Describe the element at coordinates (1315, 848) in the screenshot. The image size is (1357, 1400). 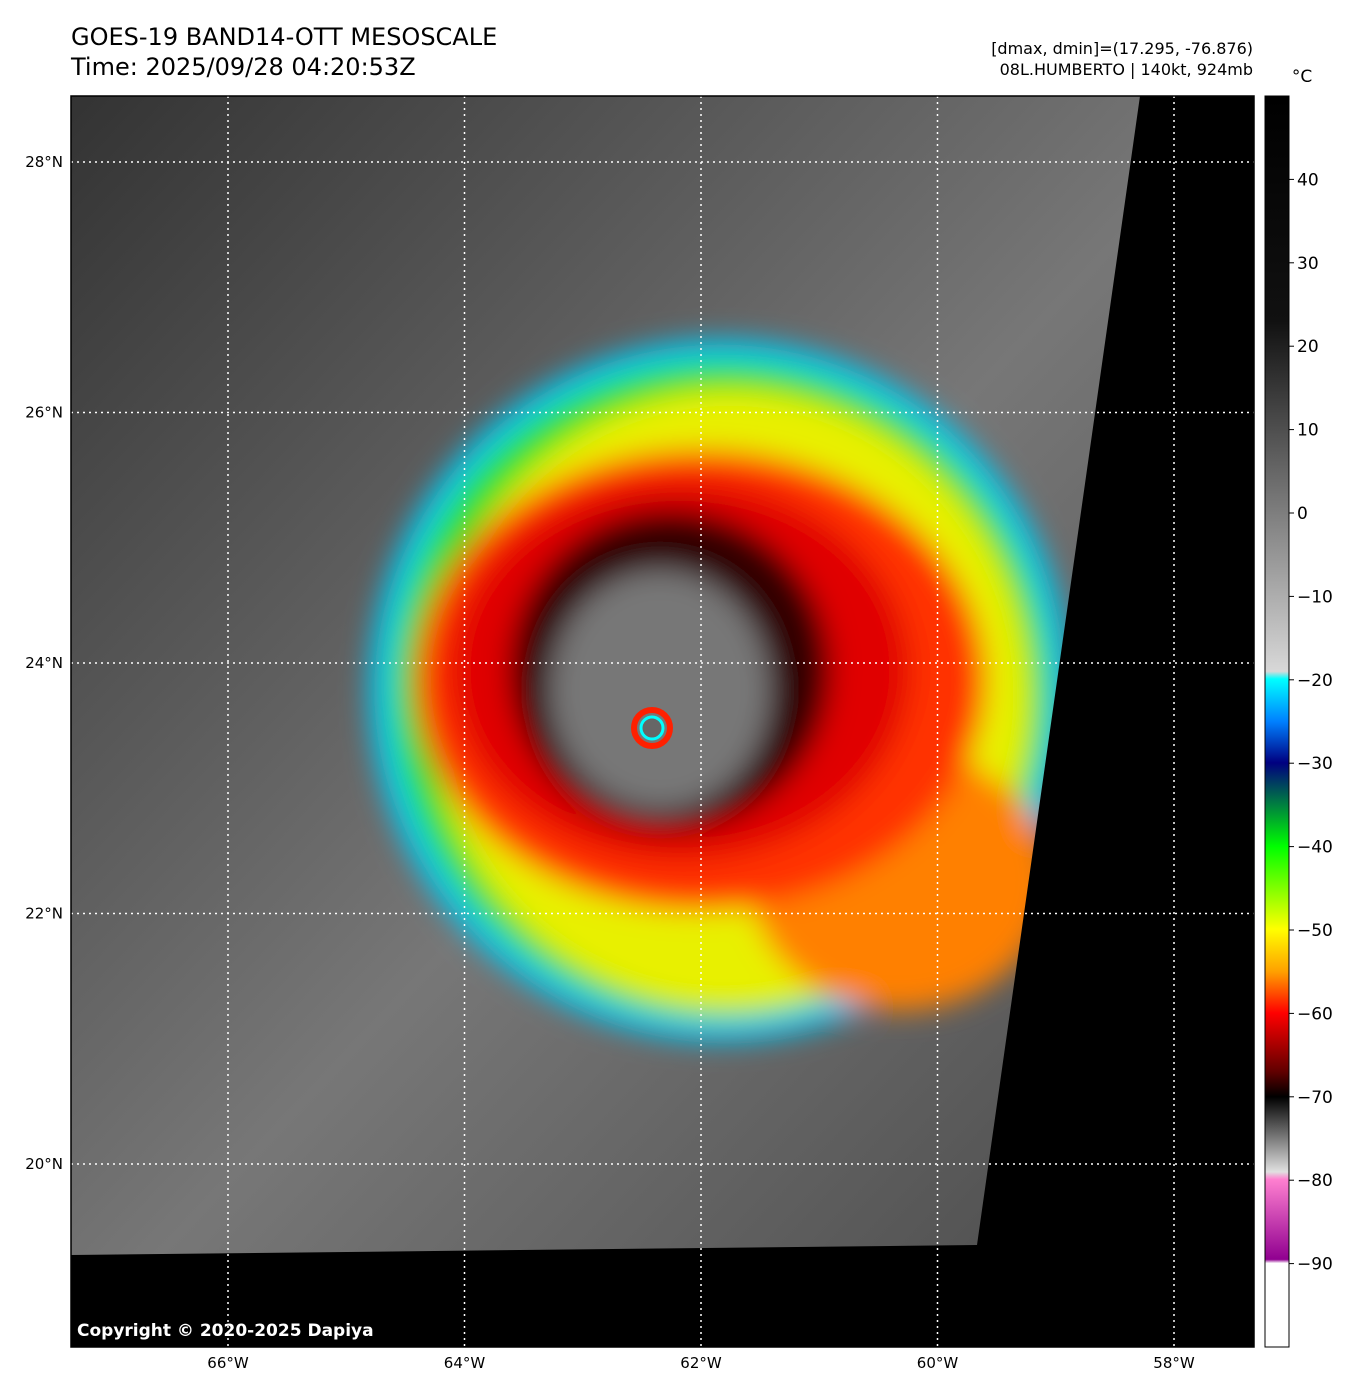
I see `colorbar-label: −40` at that location.